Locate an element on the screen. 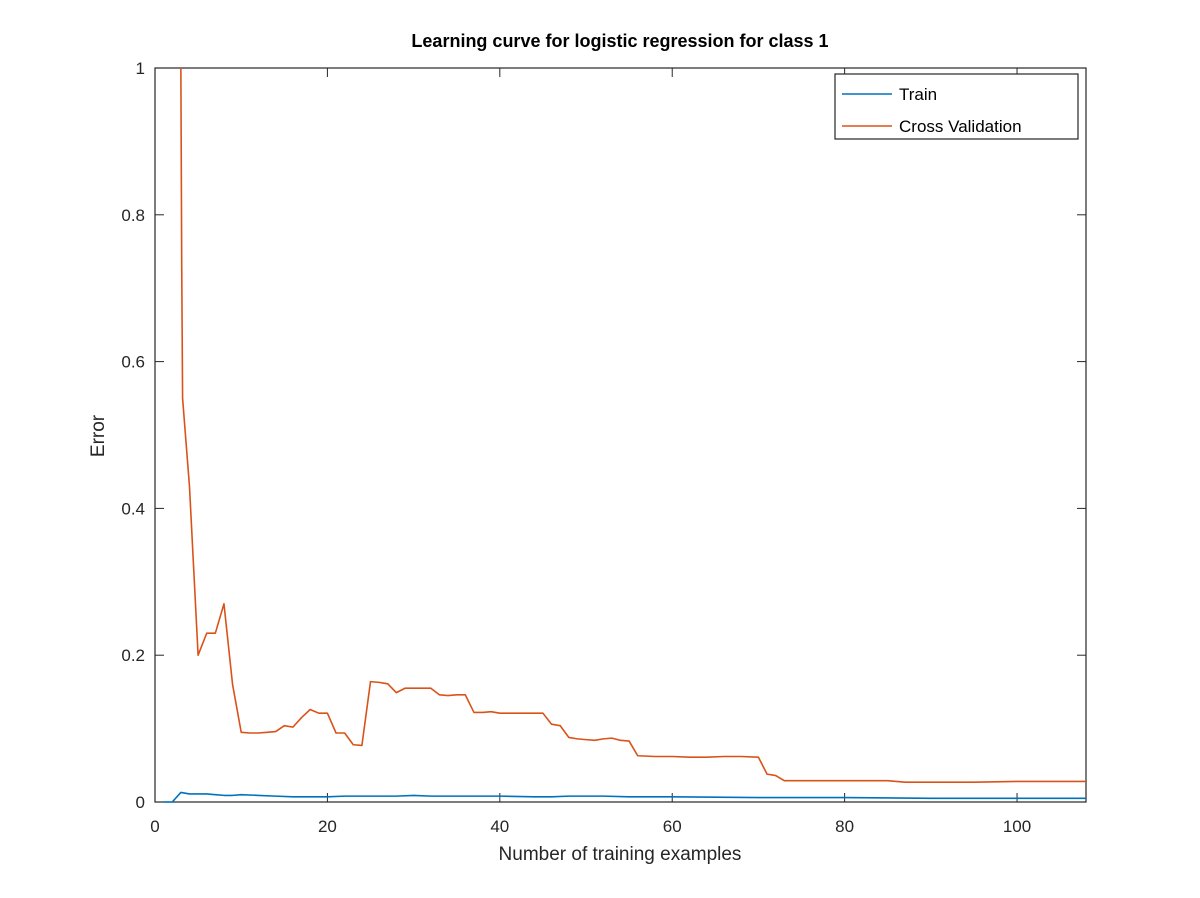 The height and width of the screenshot is (898, 1200). x-tick-label: 20 is located at coordinates (327, 826).